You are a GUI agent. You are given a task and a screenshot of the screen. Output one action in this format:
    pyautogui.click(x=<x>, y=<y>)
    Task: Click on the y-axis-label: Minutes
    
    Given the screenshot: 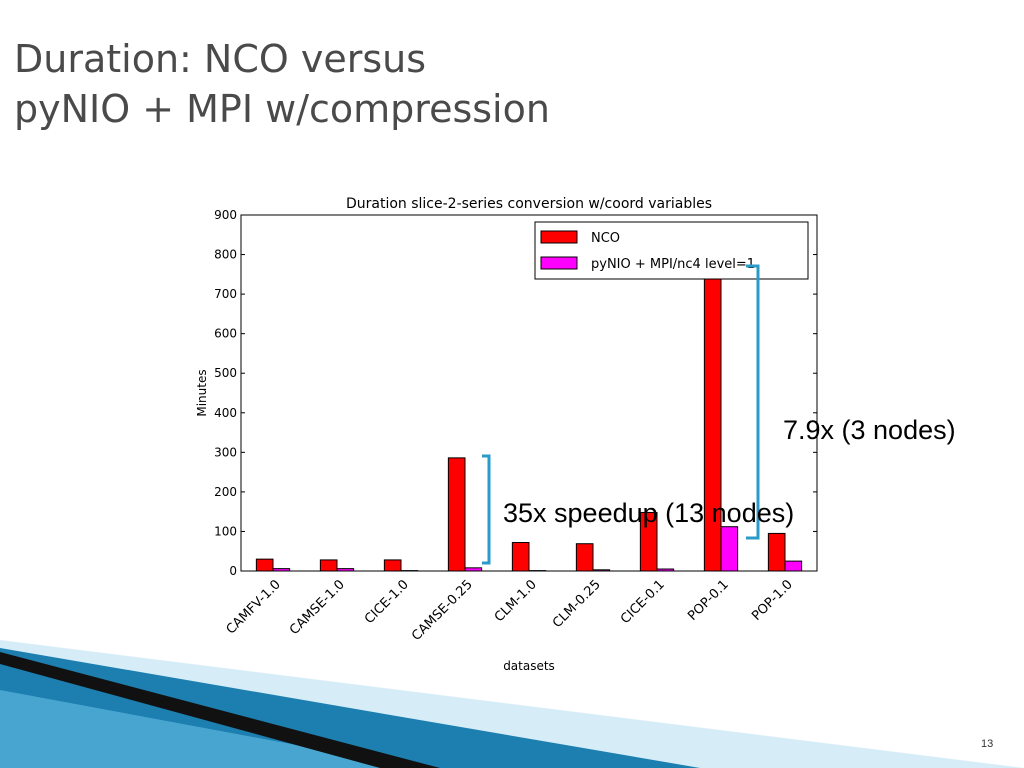 What is the action you would take?
    pyautogui.click(x=202, y=392)
    